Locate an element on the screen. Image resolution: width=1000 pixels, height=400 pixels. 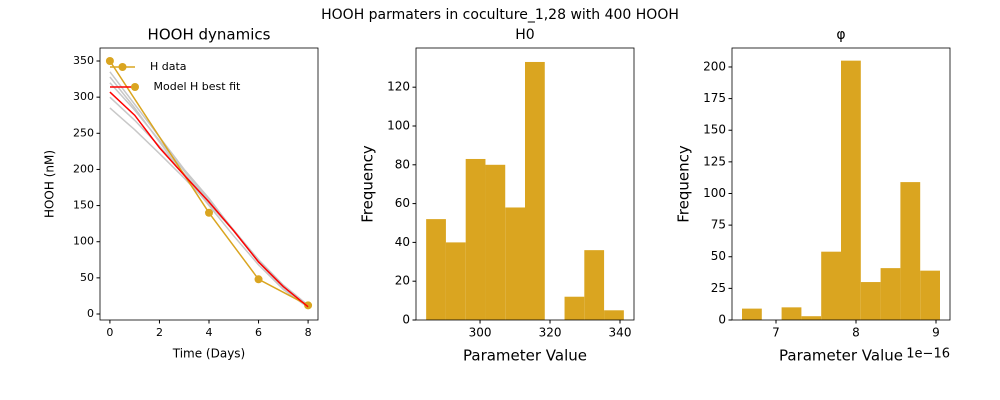
y-tick-label: 75 is located at coordinates (718, 225).